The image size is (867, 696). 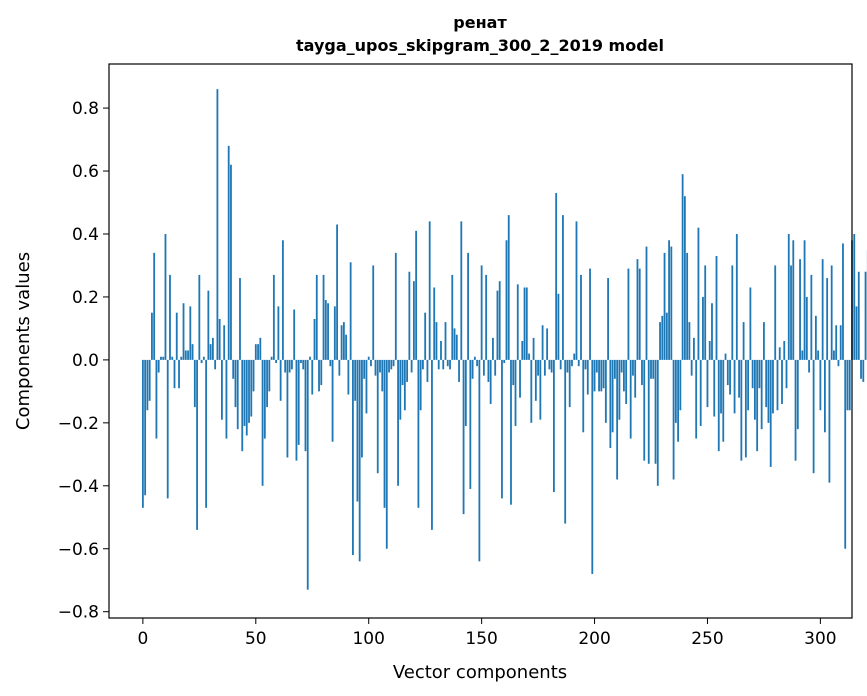 What do you see at coordinates (23, 341) in the screenshot?
I see `y-axis-label: Components values` at bounding box center [23, 341].